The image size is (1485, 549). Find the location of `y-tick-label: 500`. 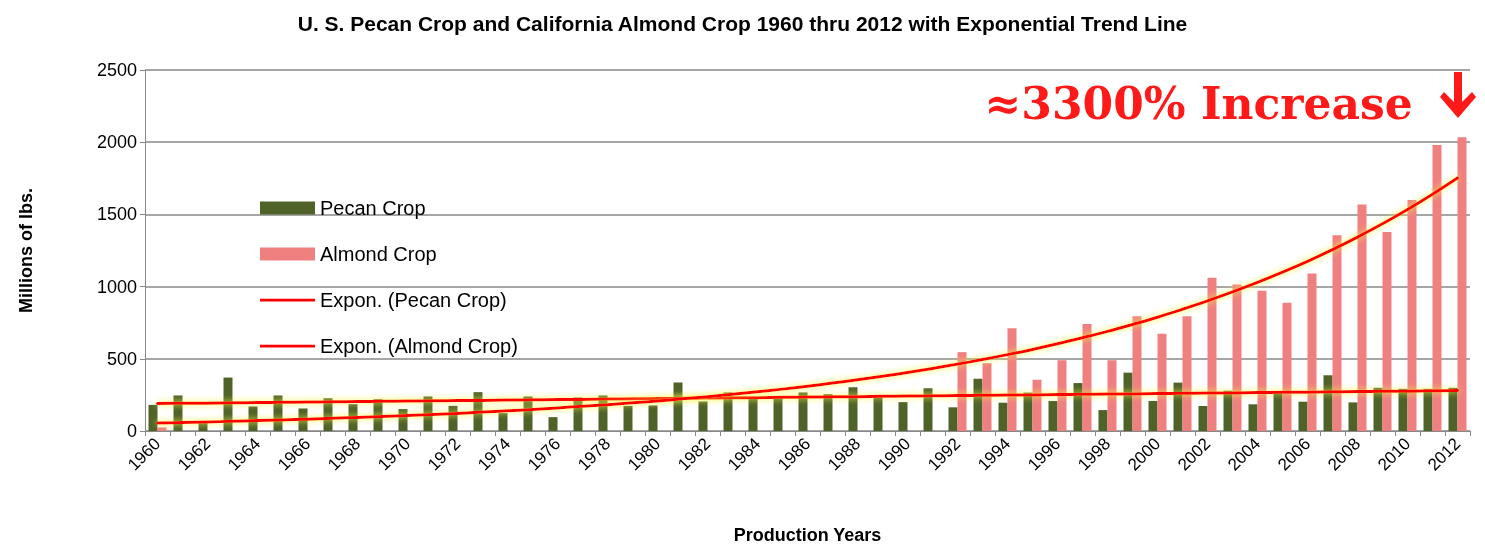

y-tick-label: 500 is located at coordinates (121, 358).